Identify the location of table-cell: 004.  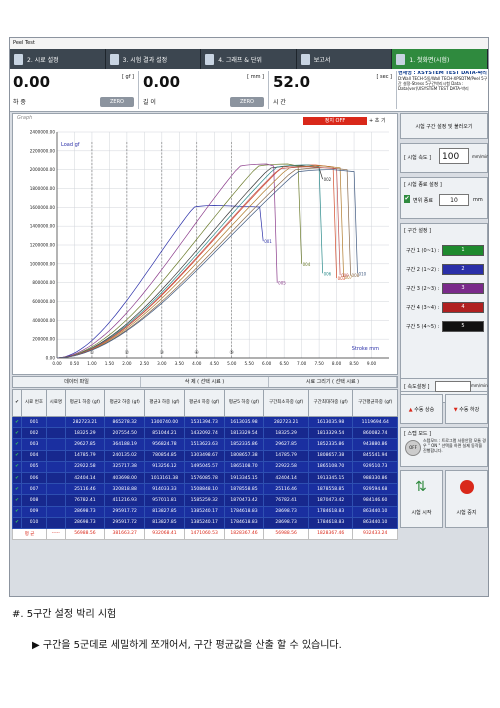
(34, 455).